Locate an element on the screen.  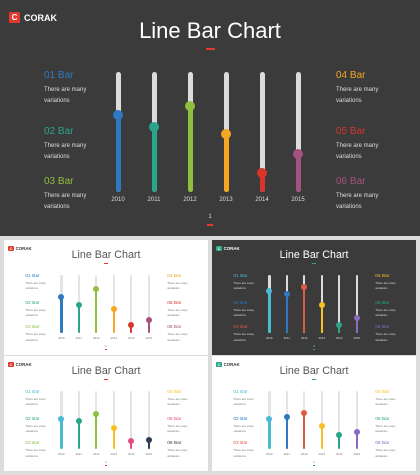
title-underline is located at coordinates (314, 380).